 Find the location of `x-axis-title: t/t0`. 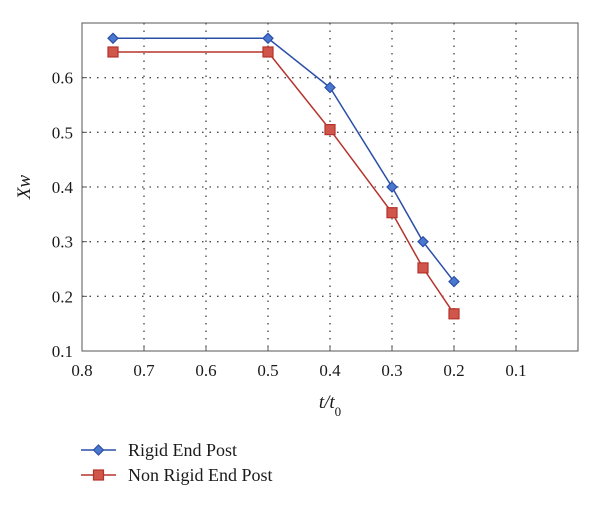

x-axis-title: t/t0 is located at coordinates (330, 405).